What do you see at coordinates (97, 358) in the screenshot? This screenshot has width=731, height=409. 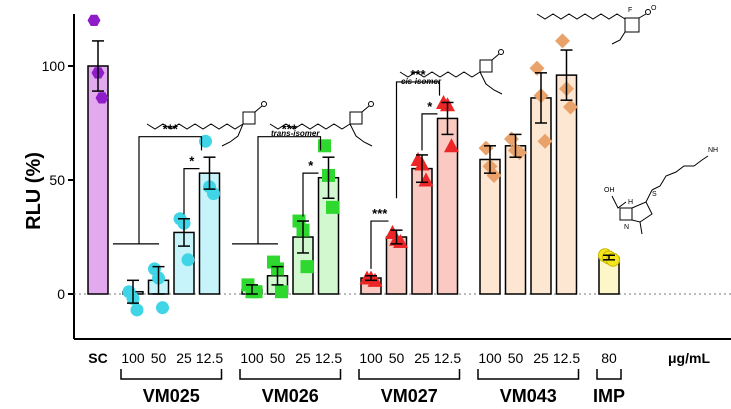 I see `x-tick-label: SC` at bounding box center [97, 358].